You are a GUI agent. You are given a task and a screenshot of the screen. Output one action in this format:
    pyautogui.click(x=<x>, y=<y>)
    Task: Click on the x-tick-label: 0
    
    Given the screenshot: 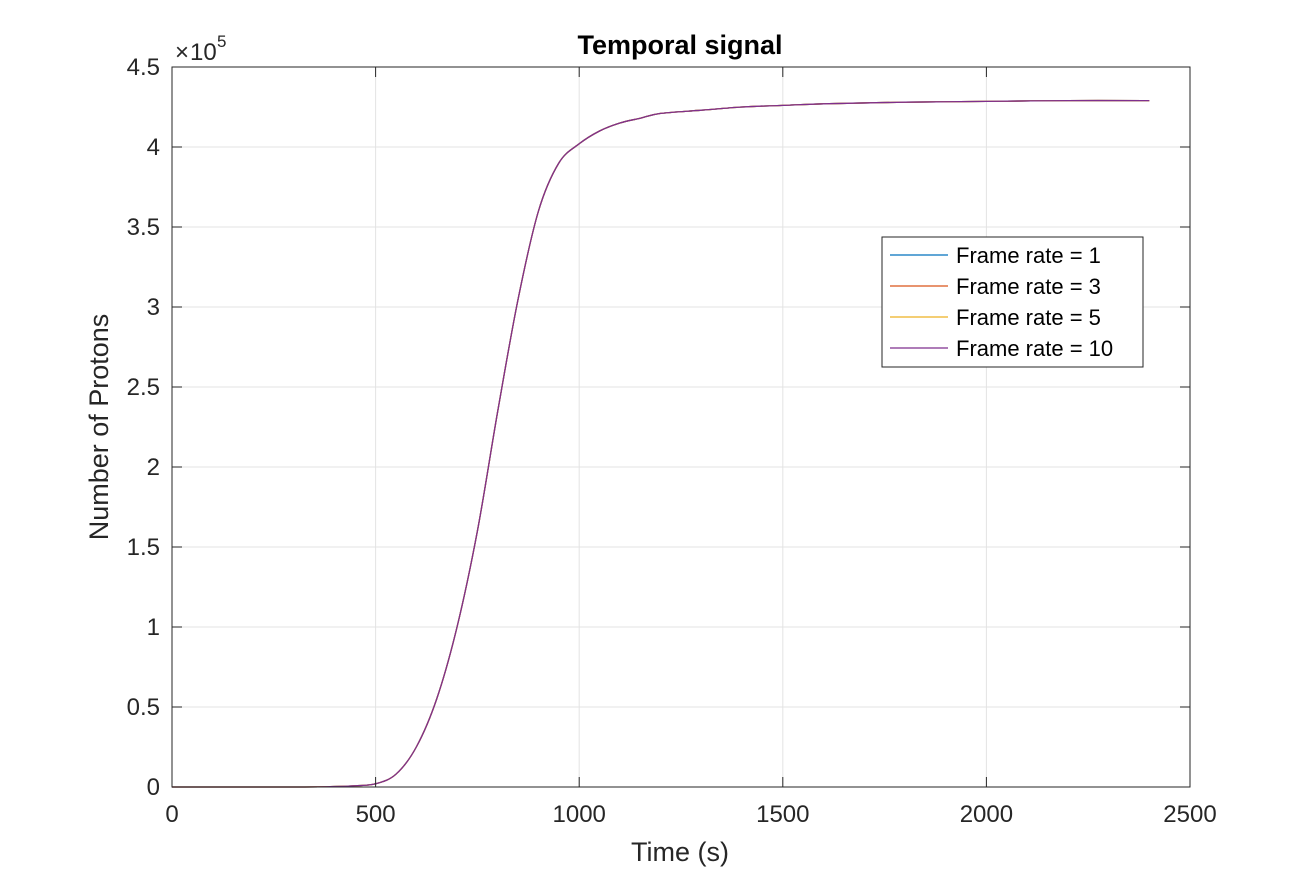 What is the action you would take?
    pyautogui.click(x=171, y=814)
    